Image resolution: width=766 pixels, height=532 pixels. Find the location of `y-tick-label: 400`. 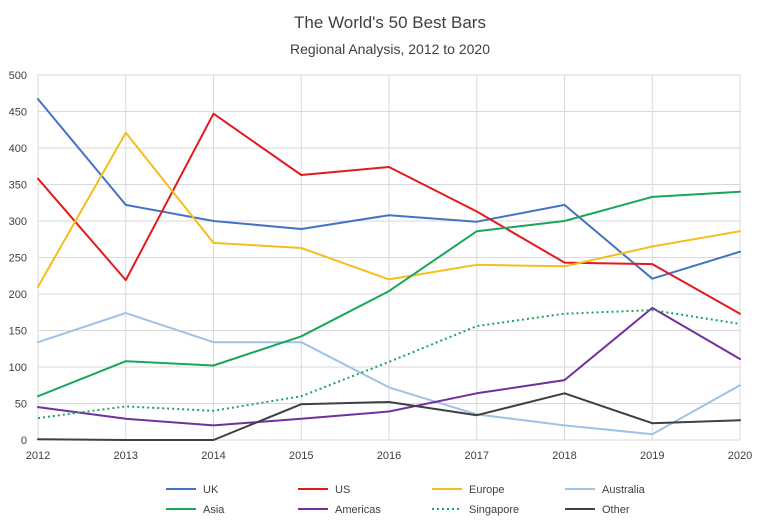

y-tick-label: 400 is located at coordinates (18, 149).